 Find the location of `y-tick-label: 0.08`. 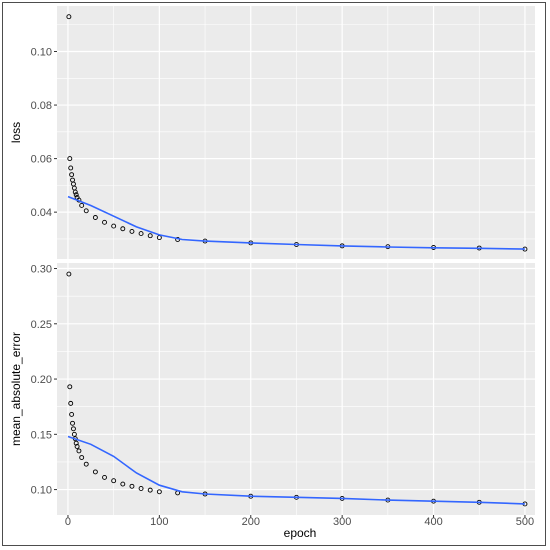

y-tick-label: 0.08 is located at coordinates (41, 106).